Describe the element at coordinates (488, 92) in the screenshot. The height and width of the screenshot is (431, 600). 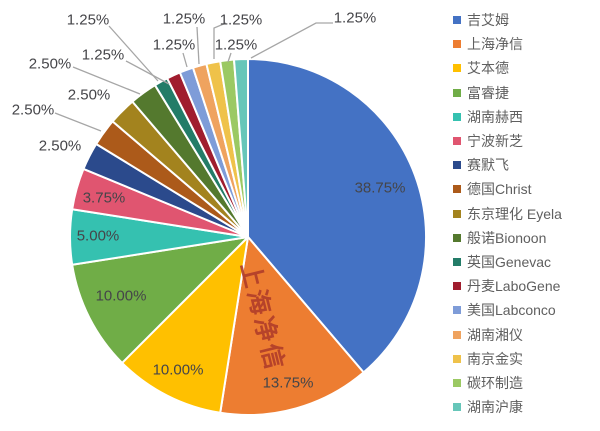
I see `legend-label: 富睿捷` at that location.